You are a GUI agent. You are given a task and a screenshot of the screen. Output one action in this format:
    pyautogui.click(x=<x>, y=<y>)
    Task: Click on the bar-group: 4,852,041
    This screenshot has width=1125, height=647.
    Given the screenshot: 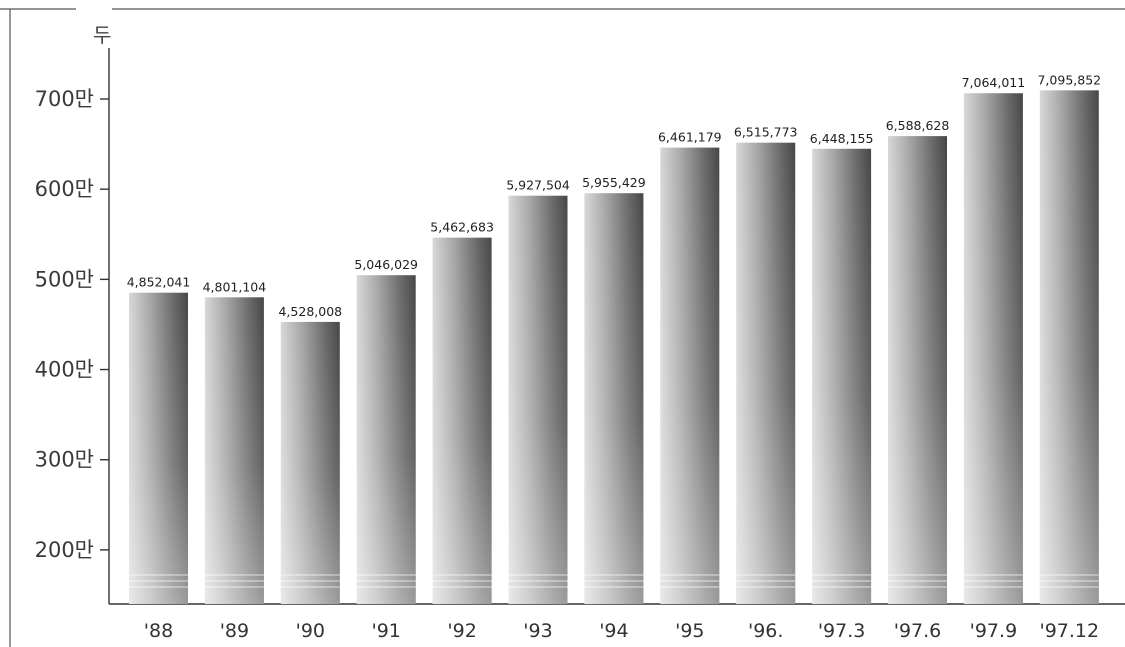 What is the action you would take?
    pyautogui.click(x=159, y=439)
    